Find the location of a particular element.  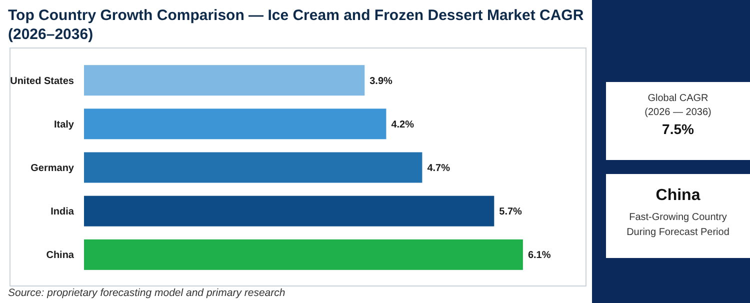

text: Fast-Growing Country is located at coordinates (678, 217).